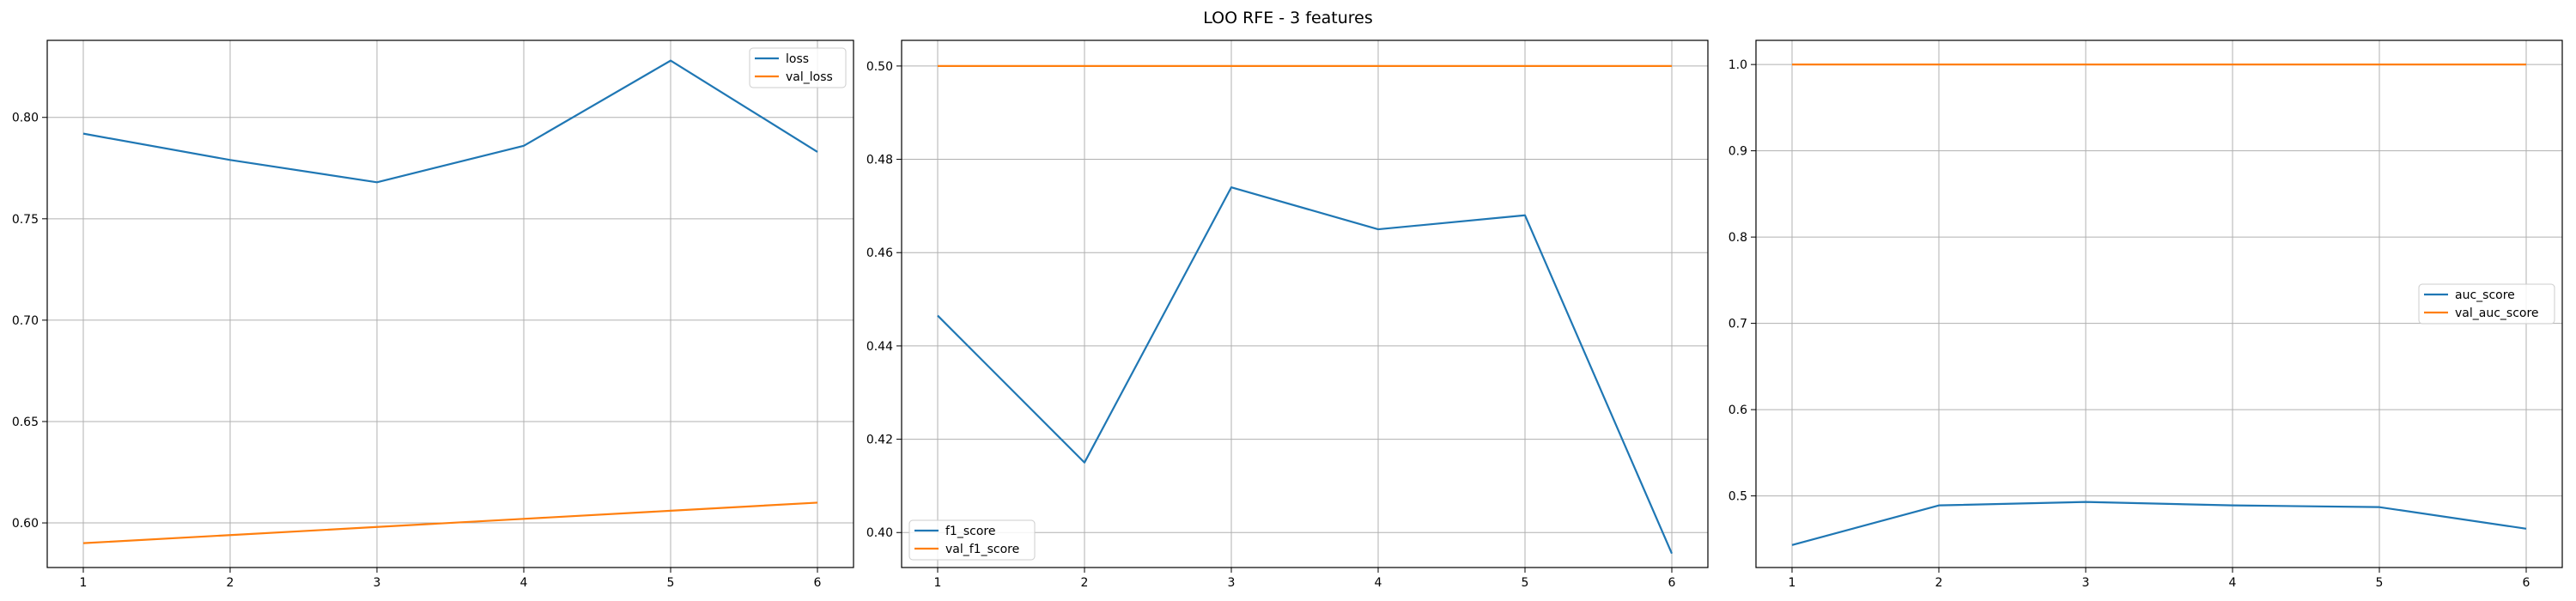  Describe the element at coordinates (1737, 238) in the screenshot. I see `y-tick-label: 0.8` at that location.